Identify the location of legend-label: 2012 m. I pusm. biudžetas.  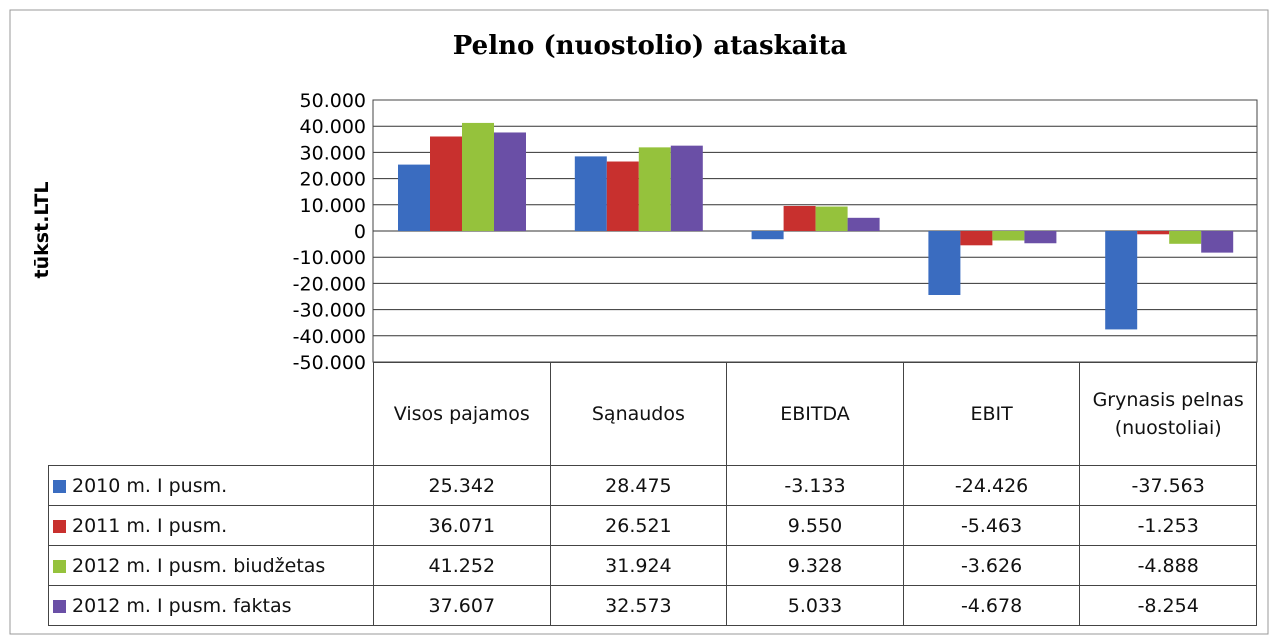
(199, 565).